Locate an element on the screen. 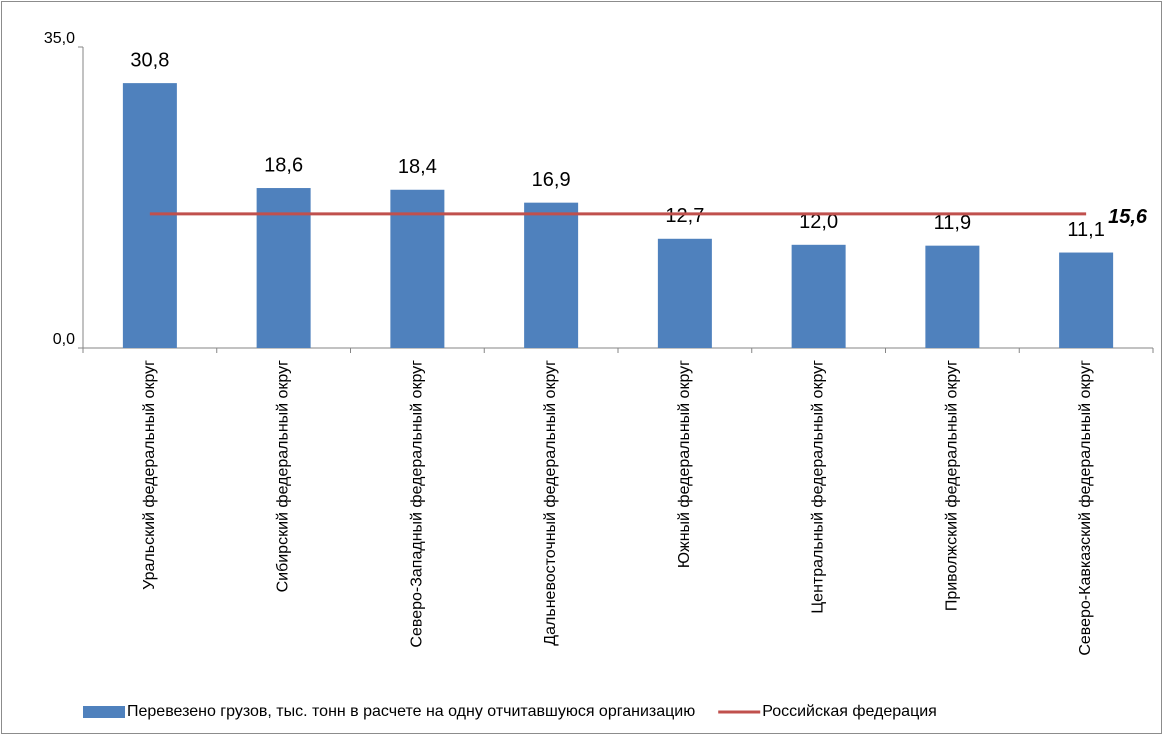 The width and height of the screenshot is (1164, 736). y-tick-label: 0,0 is located at coordinates (64, 339).